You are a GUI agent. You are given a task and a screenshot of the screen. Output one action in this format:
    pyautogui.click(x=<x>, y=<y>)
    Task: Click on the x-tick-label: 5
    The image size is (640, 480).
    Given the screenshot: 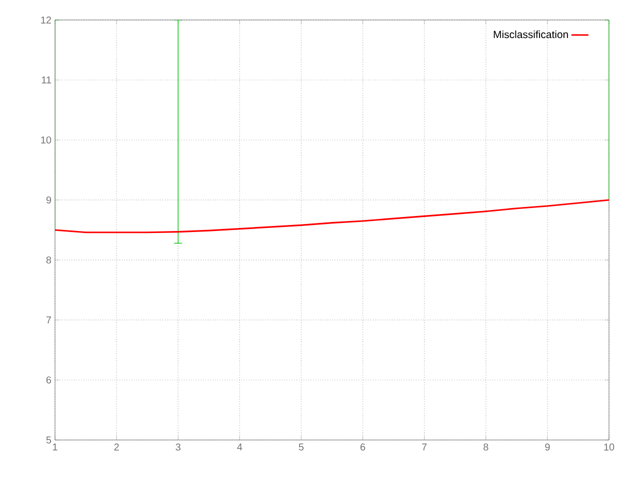 What is the action you would take?
    pyautogui.click(x=301, y=447)
    